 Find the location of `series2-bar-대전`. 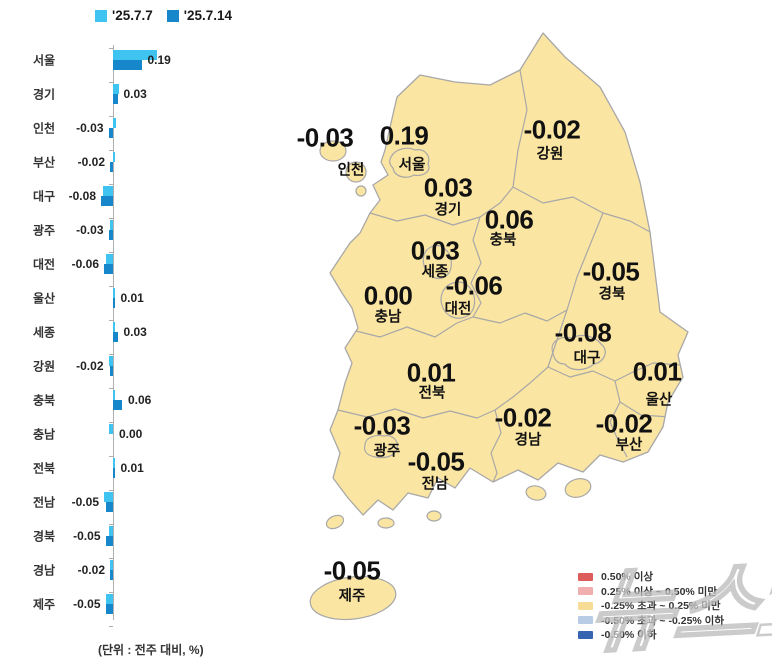

series2-bar-대전 is located at coordinates (108, 269).